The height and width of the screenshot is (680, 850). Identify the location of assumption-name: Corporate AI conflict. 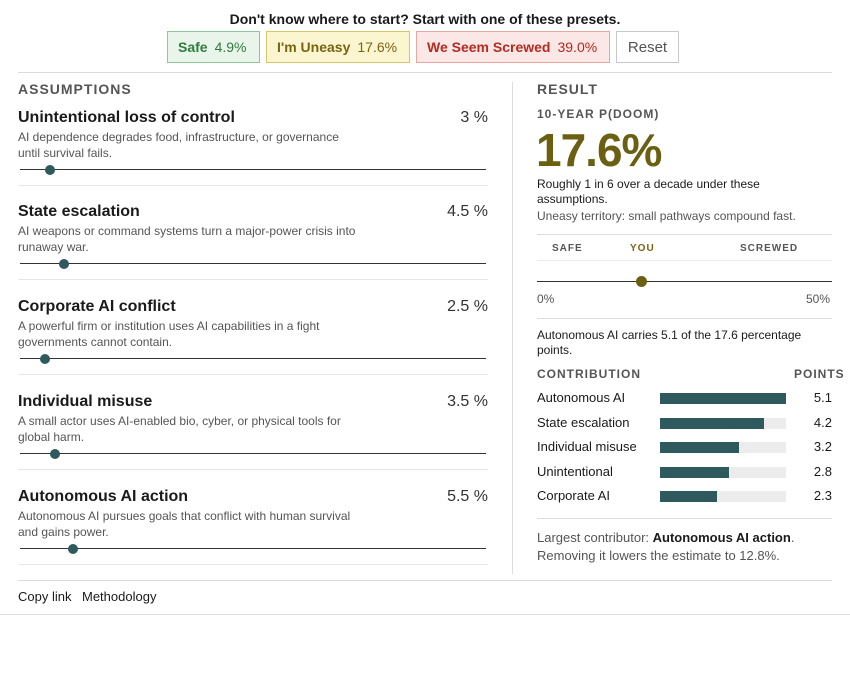
(97, 306).